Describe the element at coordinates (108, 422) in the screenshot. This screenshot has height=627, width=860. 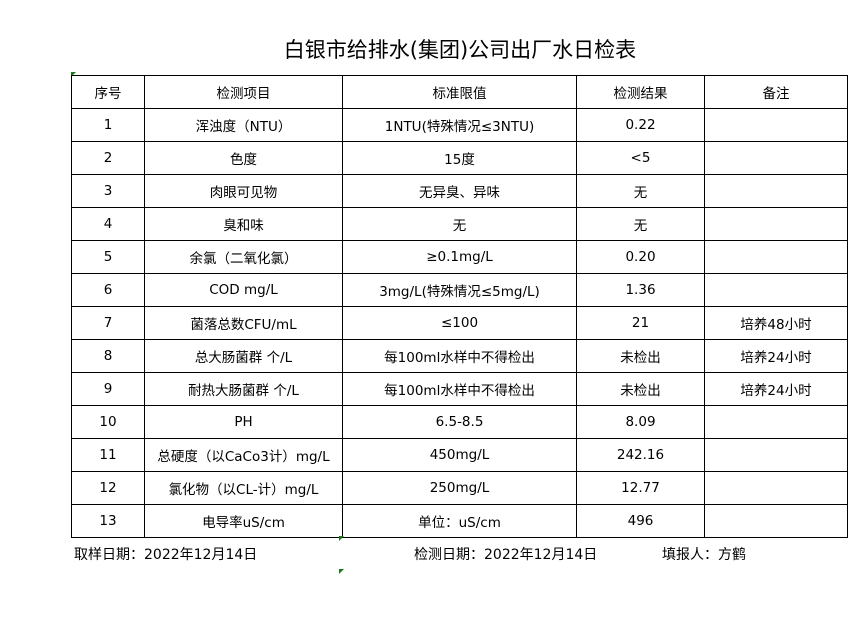
I see `table-cell: 10` at that location.